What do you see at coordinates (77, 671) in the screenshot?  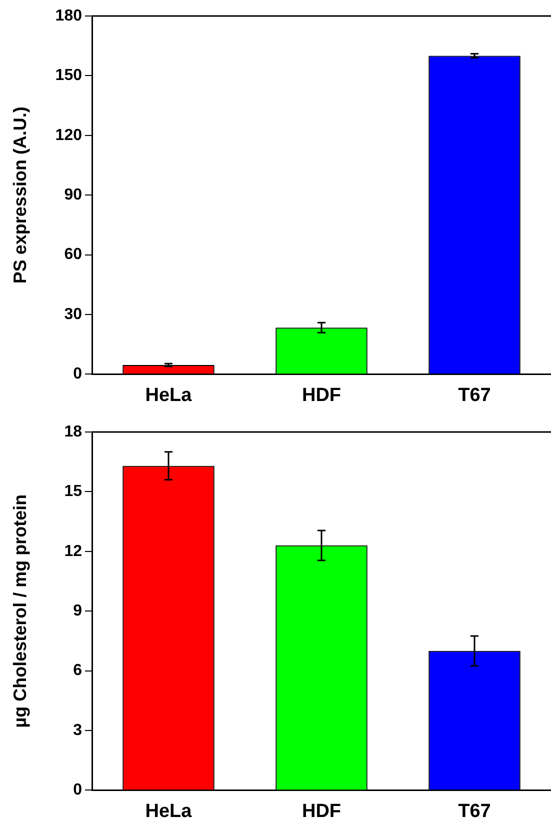 I see `y-tick-label: 6` at bounding box center [77, 671].